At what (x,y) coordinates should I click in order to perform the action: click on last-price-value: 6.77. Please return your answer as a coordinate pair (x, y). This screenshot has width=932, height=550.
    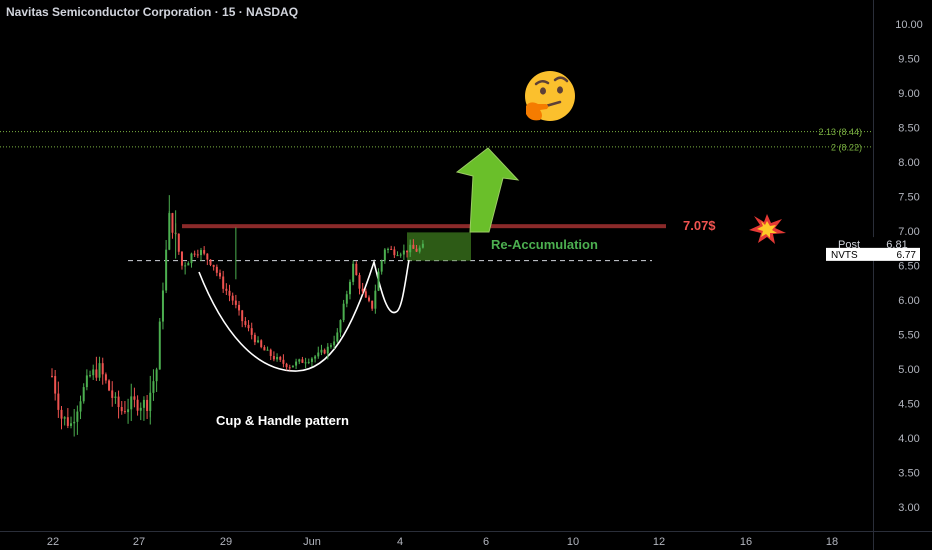
    Looking at the image, I should click on (907, 255).